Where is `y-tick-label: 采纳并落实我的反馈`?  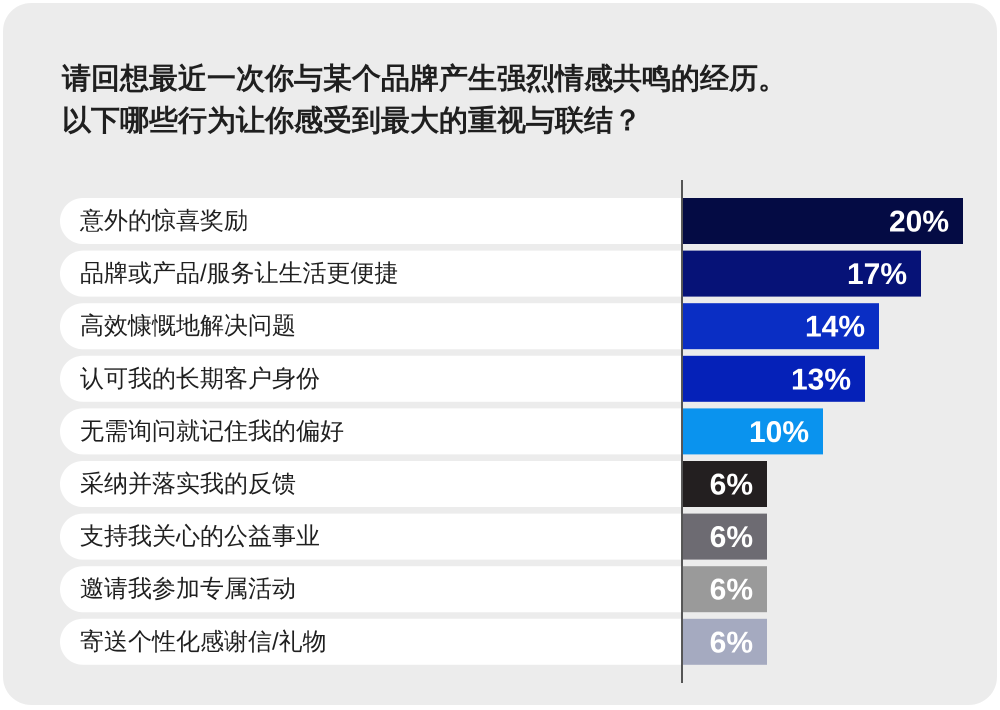 y-tick-label: 采纳并落实我的反馈 is located at coordinates (188, 484).